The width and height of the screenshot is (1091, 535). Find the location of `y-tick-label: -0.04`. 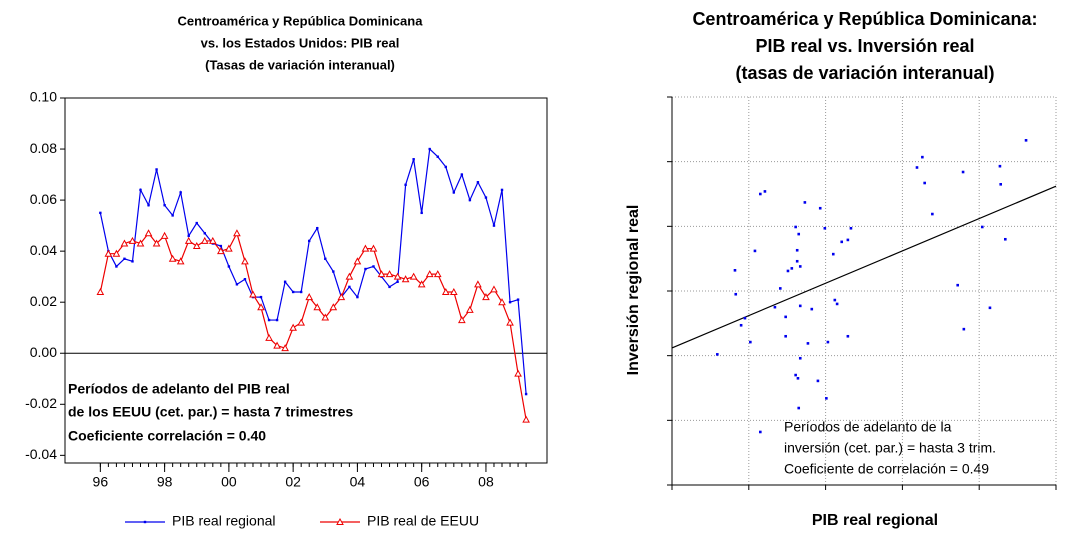

y-tick-label: -0.04 is located at coordinates (41, 454).